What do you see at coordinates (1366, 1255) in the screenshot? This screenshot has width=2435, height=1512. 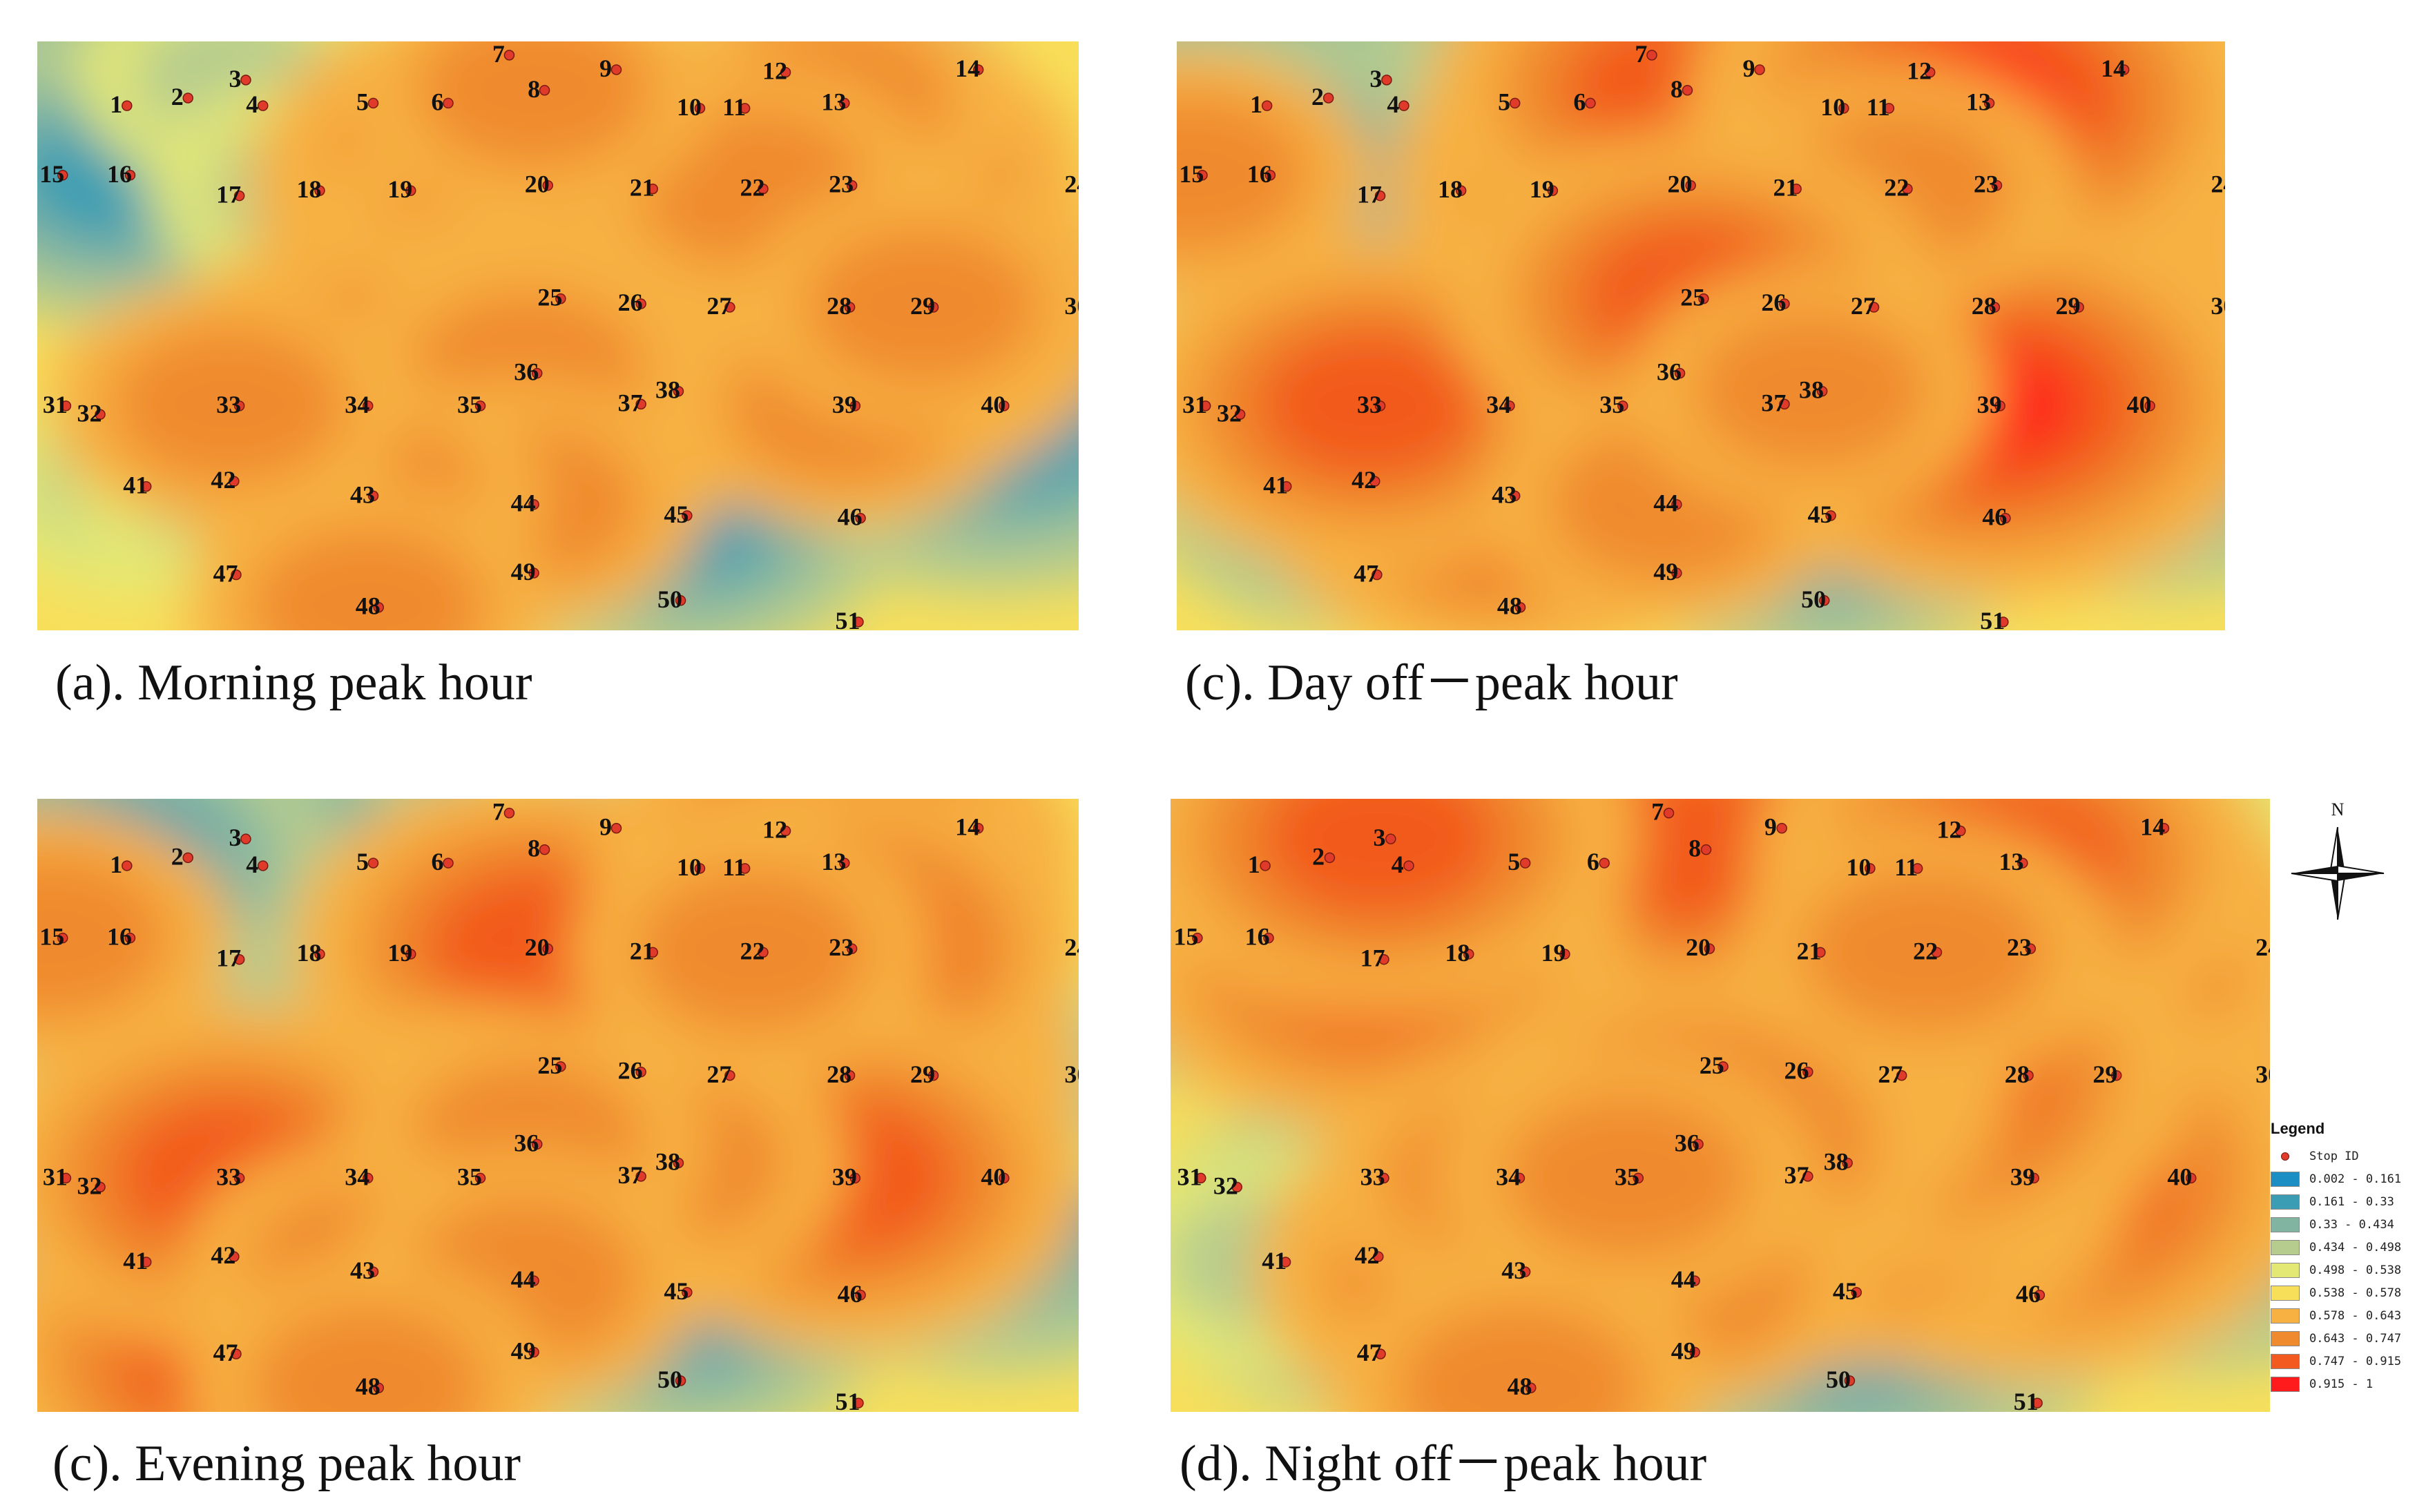 I see `stop-label: 42` at bounding box center [1366, 1255].